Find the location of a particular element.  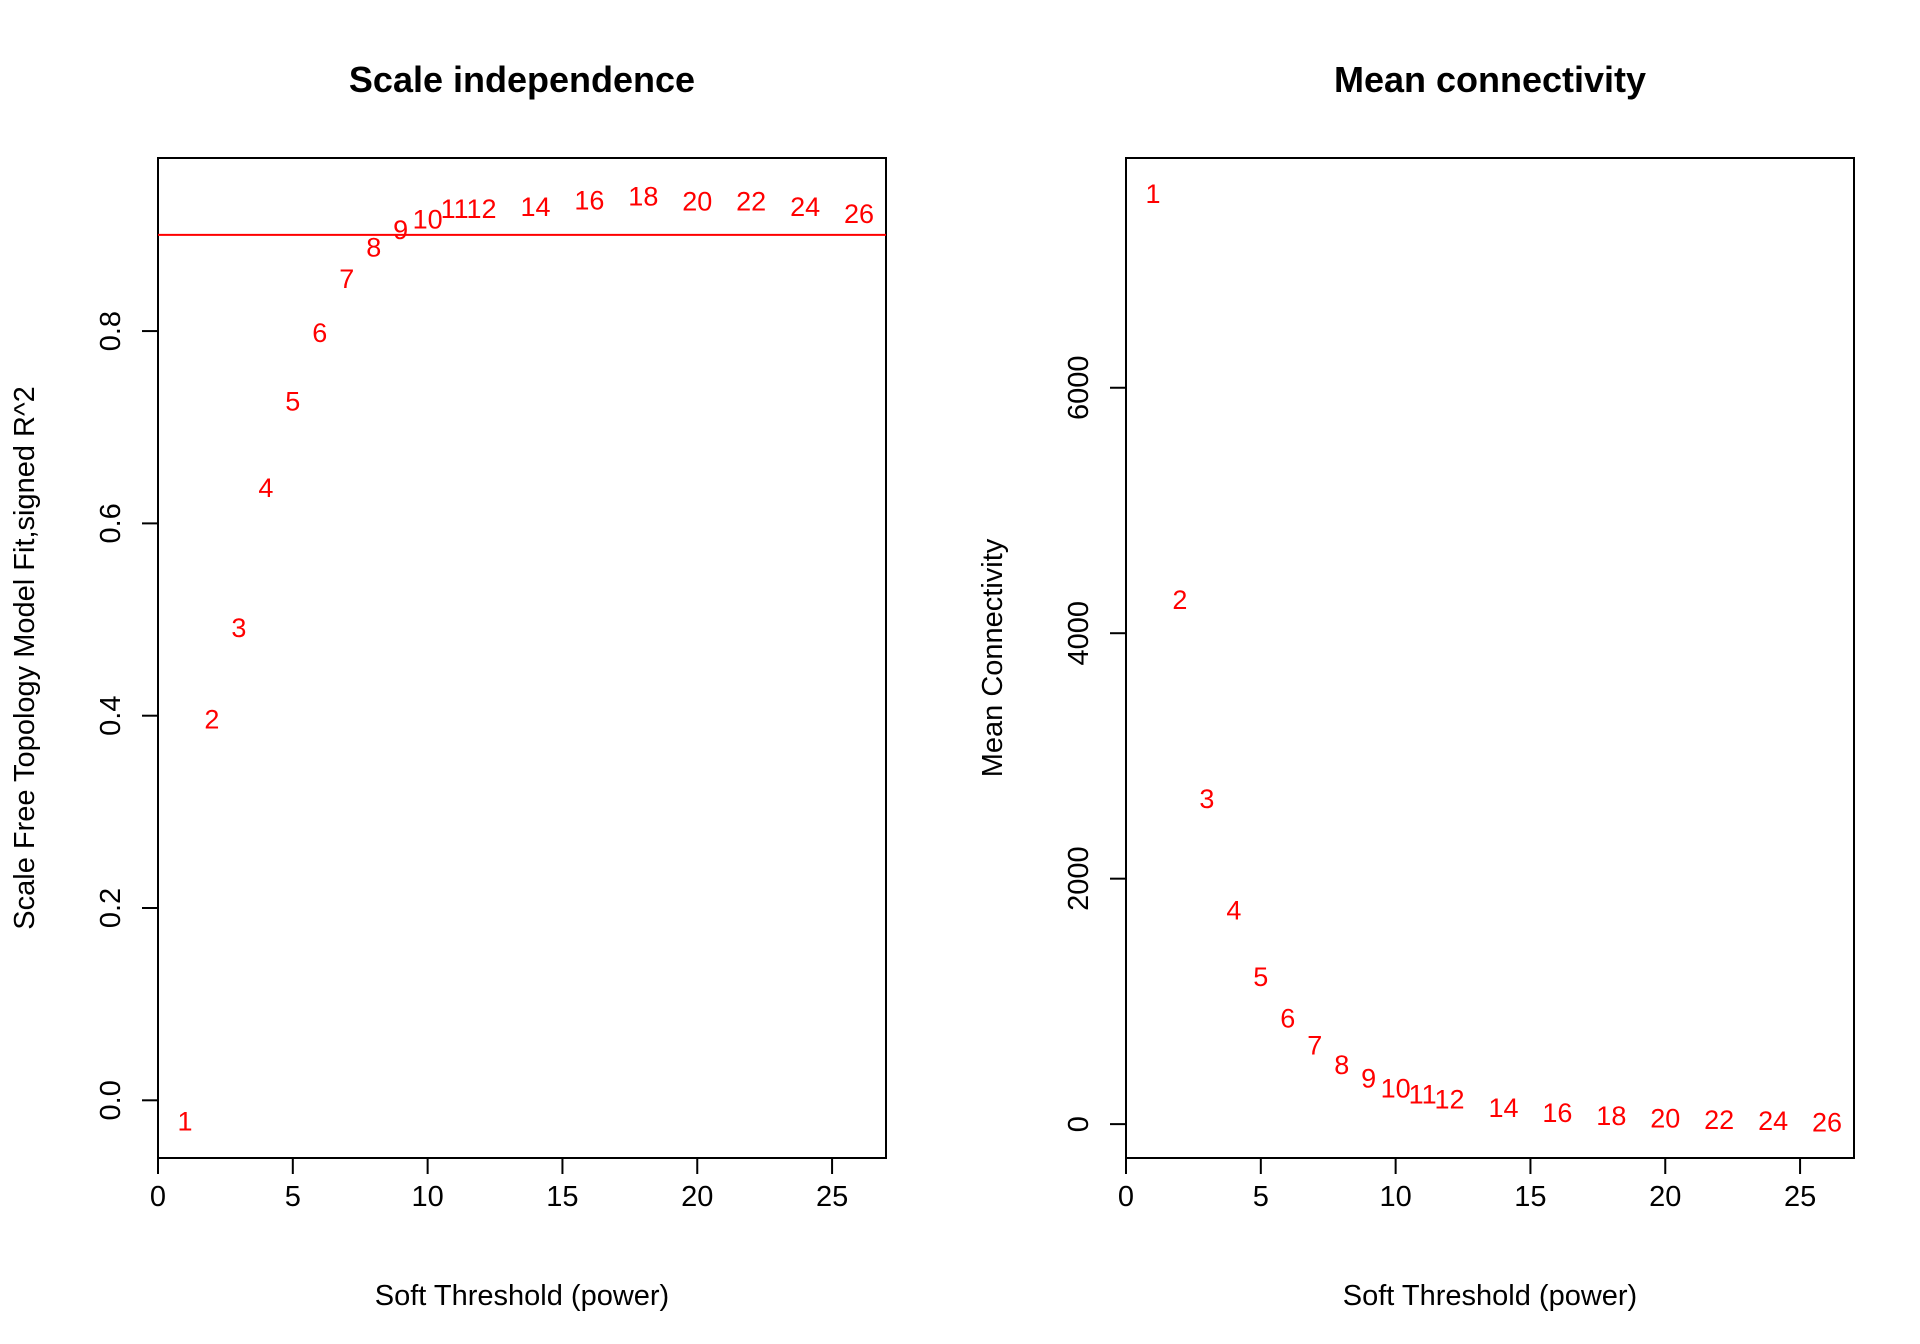

mean-connectivity-y-tick-label: 0 is located at coordinates (1079, 1124).